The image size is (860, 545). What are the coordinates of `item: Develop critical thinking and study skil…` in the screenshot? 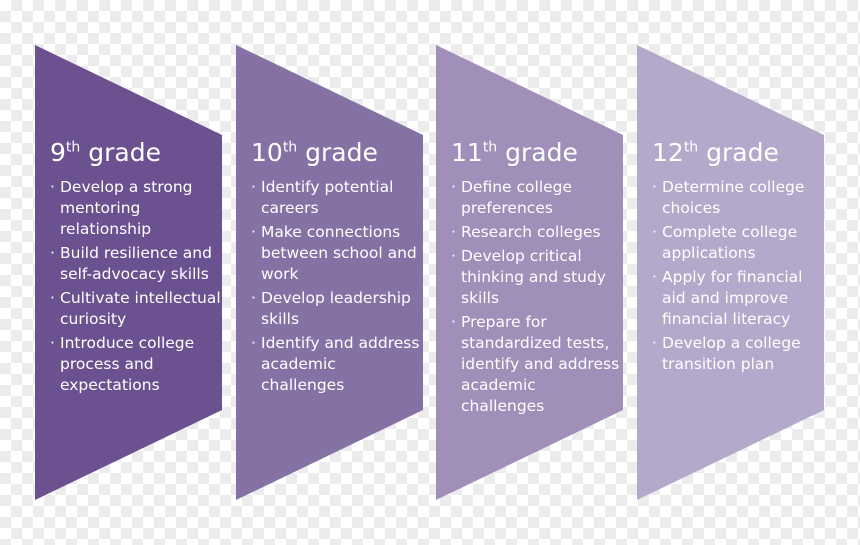 It's located at (537, 277).